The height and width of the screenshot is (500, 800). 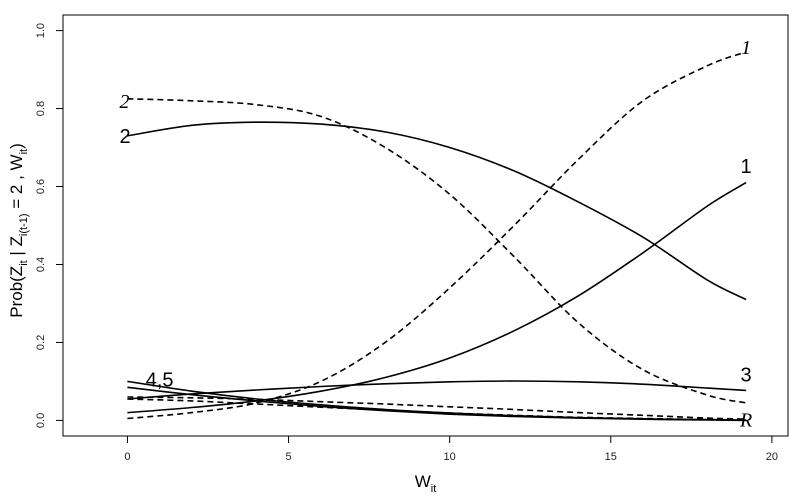 What do you see at coordinates (24, 224) in the screenshot?
I see `y-axis-label-sub: i(t-1)` at bounding box center [24, 224].